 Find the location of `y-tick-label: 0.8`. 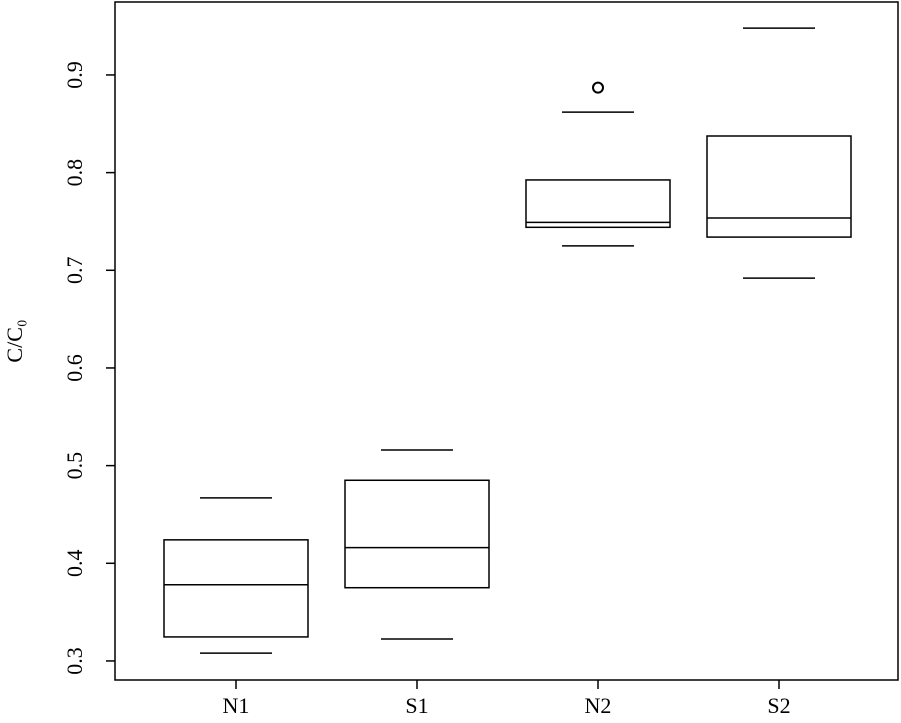

y-tick-label: 0.8 is located at coordinates (74, 173).